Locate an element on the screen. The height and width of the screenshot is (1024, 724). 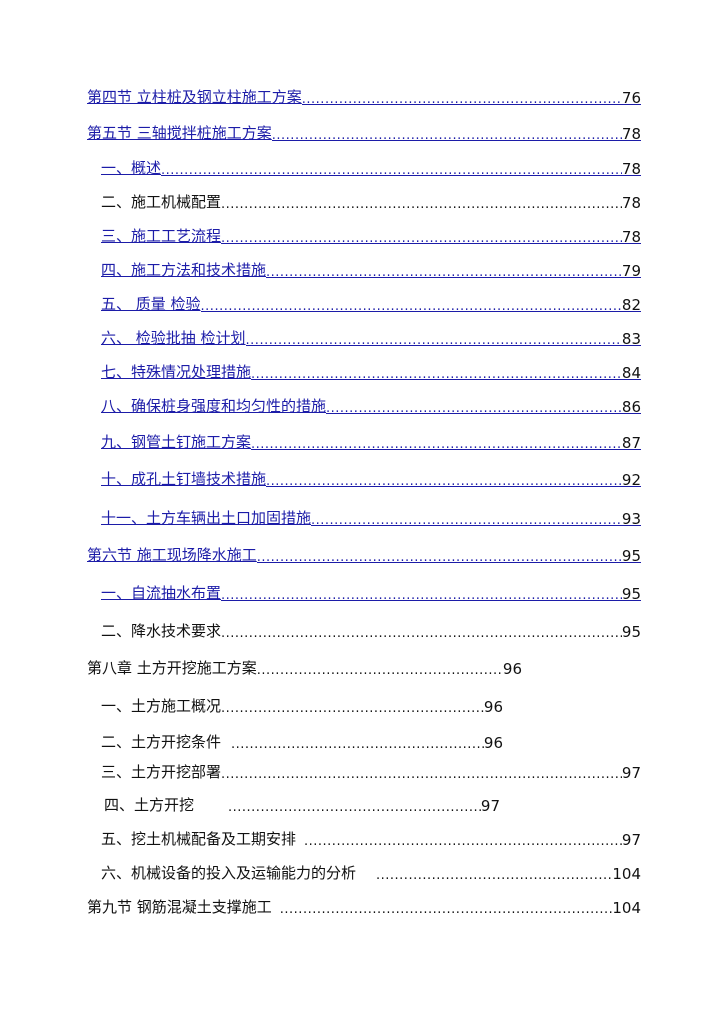
toc-page: 83 is located at coordinates (631, 339).